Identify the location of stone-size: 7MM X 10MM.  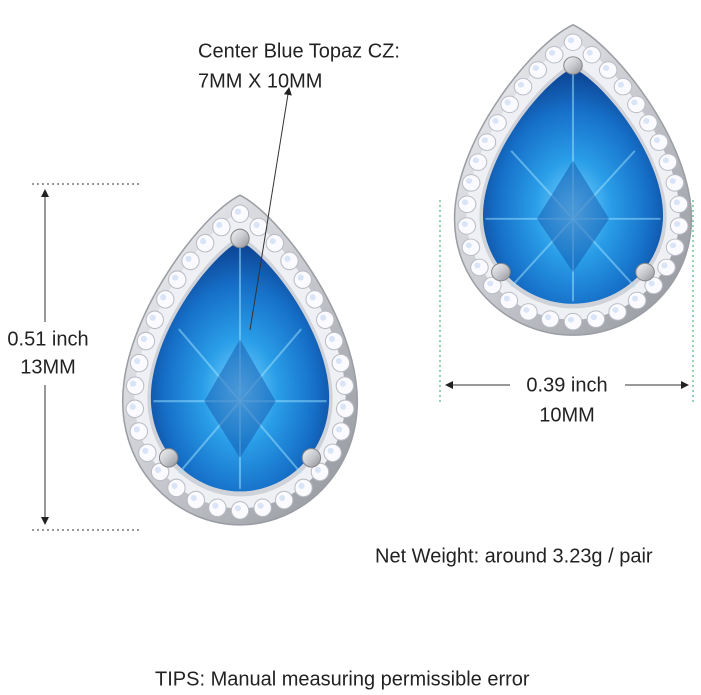
(260, 81).